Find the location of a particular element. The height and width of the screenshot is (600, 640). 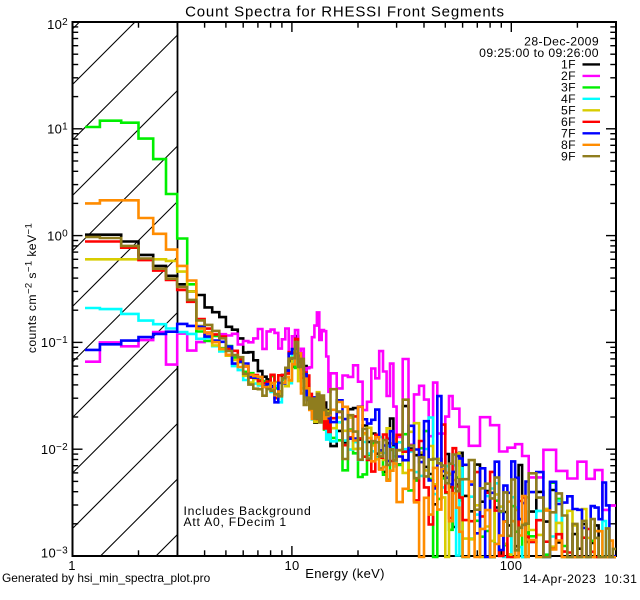

svg-text: 28-Dec-2009 is located at coordinates (561, 42).